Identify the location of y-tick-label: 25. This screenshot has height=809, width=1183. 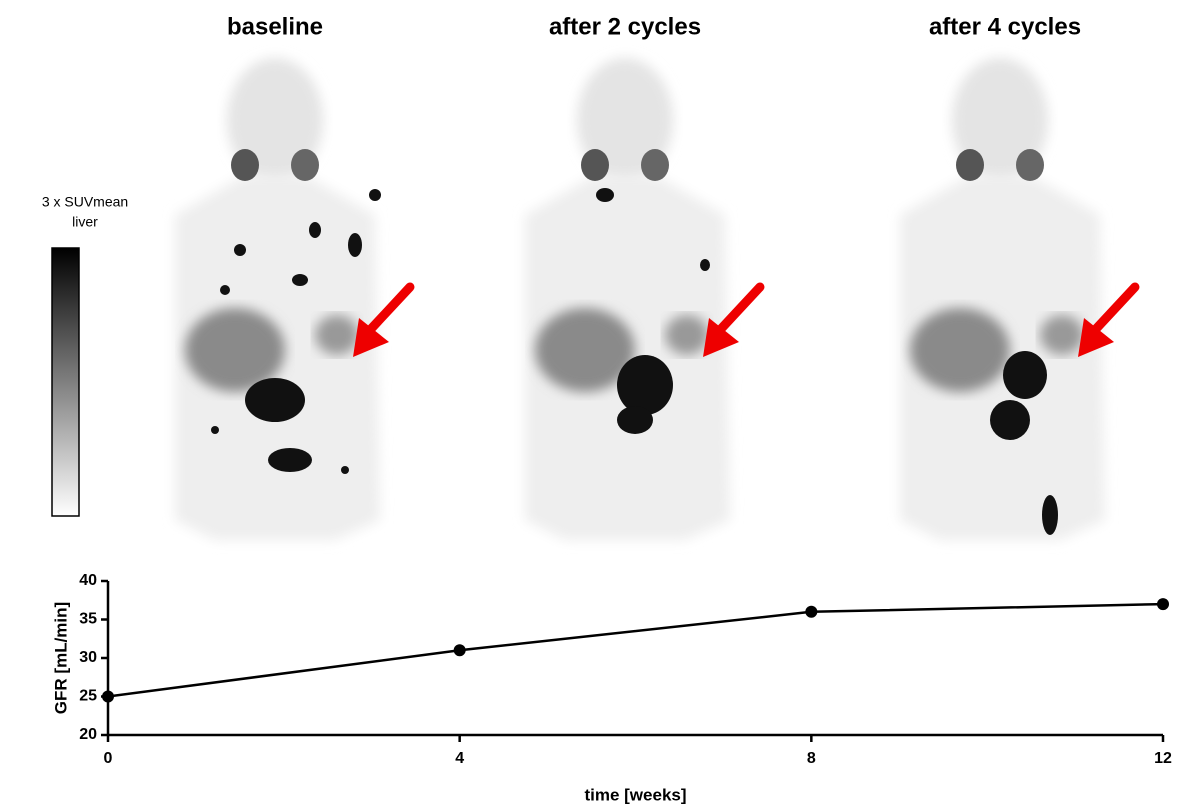
(88, 696).